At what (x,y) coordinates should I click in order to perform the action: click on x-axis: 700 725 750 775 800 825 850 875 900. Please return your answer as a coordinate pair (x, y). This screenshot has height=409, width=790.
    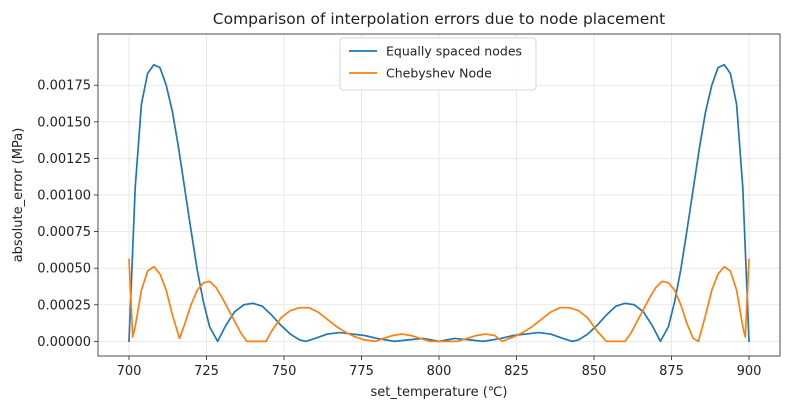
    Looking at the image, I should click on (439, 367).